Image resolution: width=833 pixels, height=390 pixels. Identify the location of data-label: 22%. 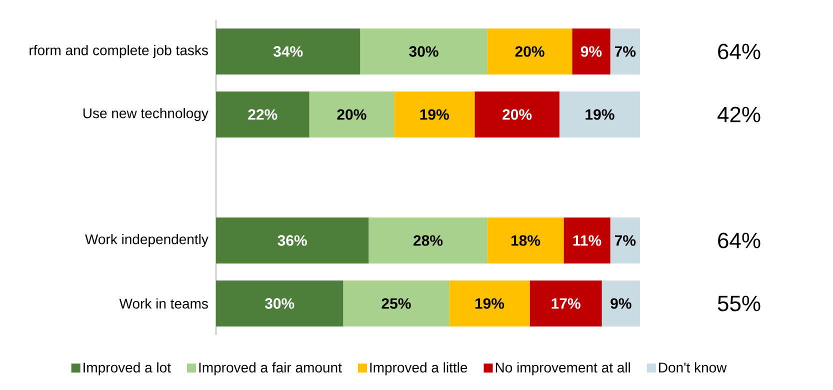
(263, 114).